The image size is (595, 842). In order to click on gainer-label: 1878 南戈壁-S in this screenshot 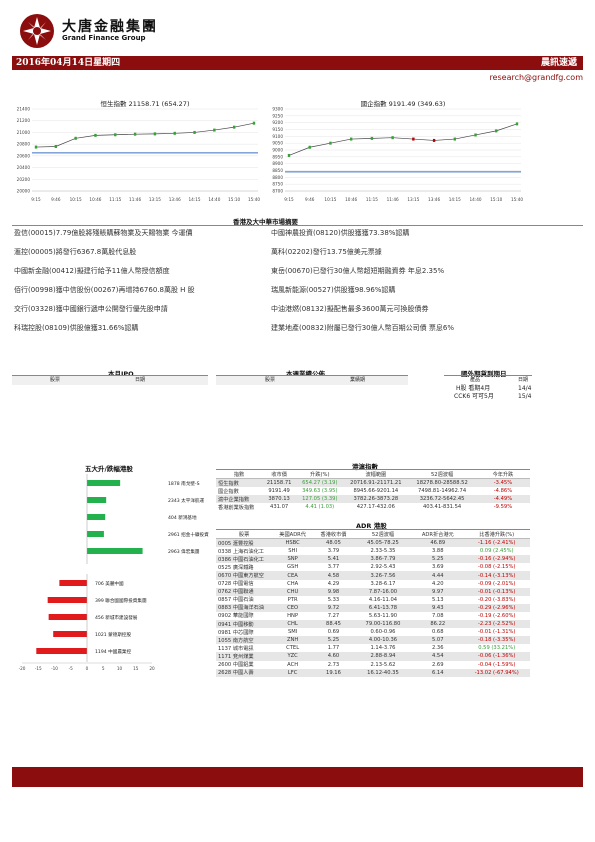, I will do `click(184, 483)`.